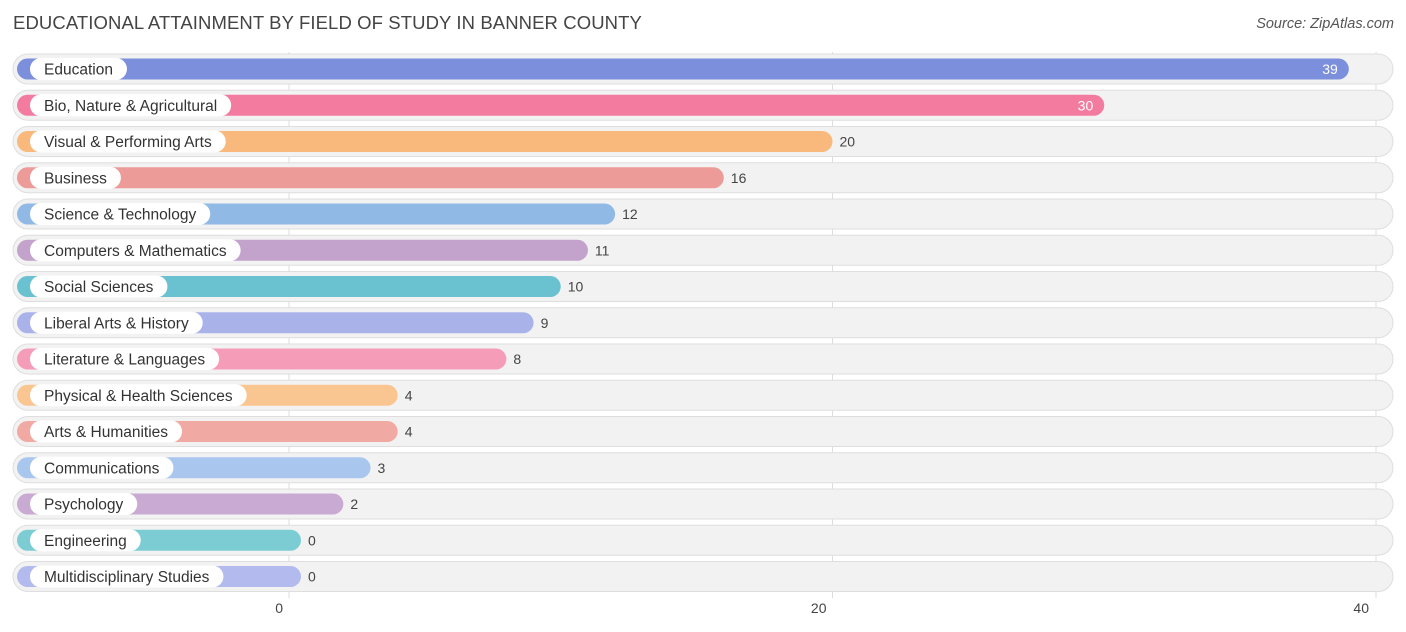  I want to click on category-label: Computers & Mathematics, so click(135, 251).